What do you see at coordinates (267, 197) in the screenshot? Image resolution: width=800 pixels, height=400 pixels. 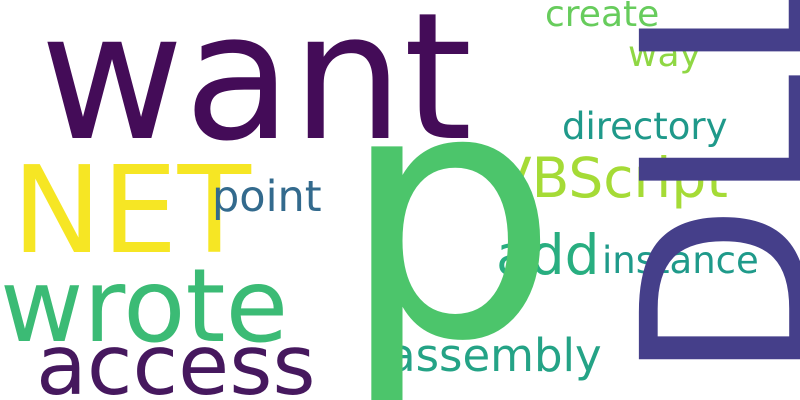 I see `word-point: point` at bounding box center [267, 197].